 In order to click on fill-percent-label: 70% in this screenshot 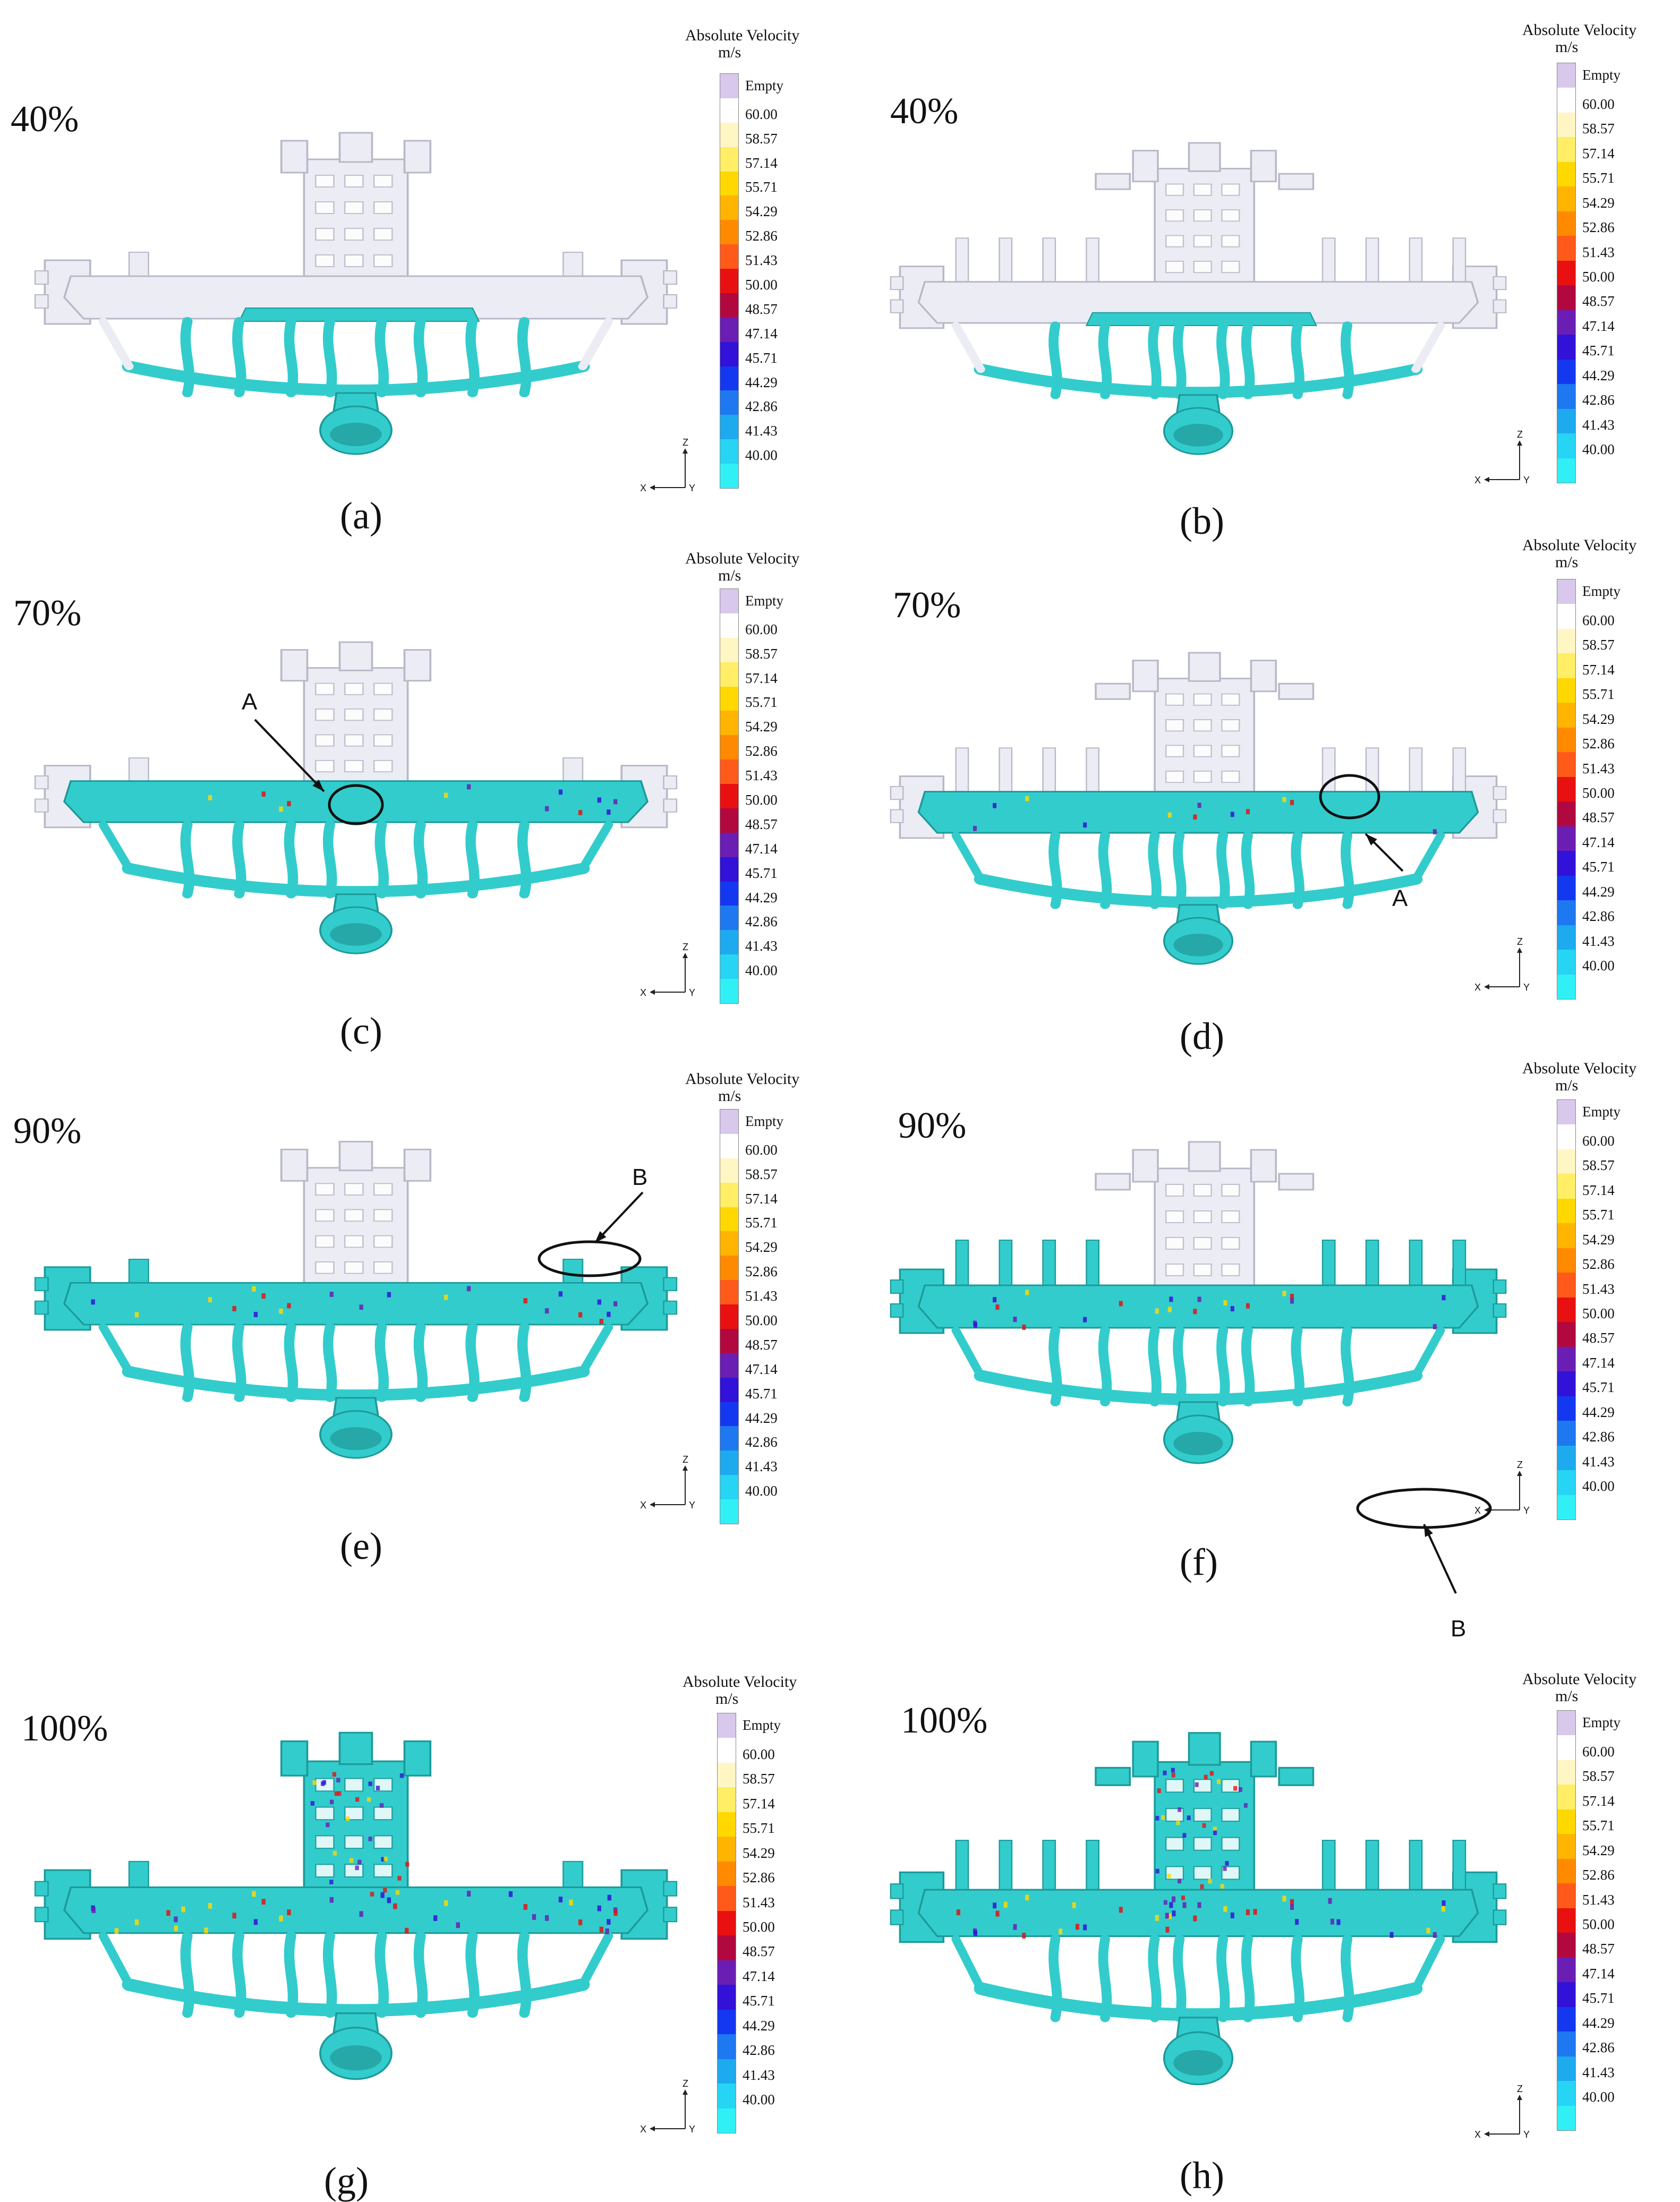, I will do `click(927, 605)`.